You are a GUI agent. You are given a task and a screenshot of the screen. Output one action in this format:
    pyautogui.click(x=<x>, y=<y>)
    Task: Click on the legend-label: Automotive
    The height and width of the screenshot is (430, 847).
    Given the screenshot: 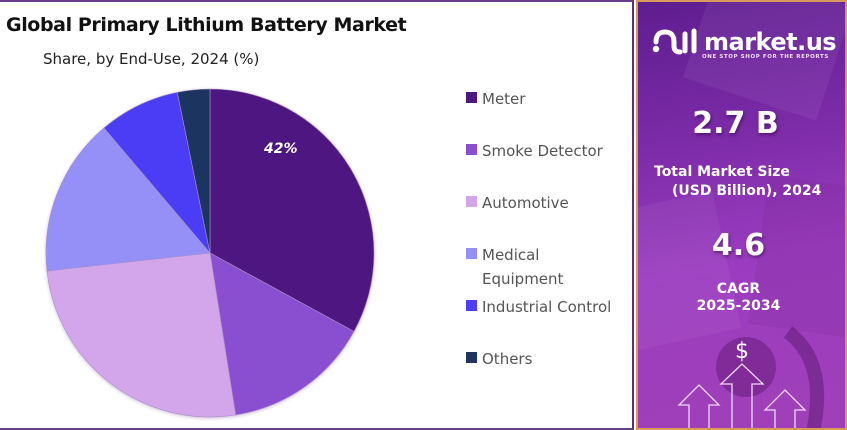 What is the action you would take?
    pyautogui.click(x=525, y=203)
    